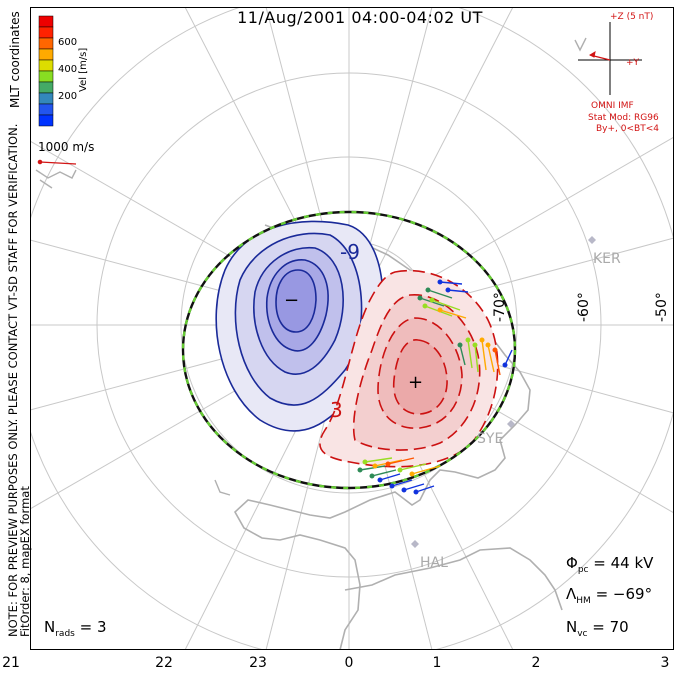 This screenshot has height=674, width=680. I want to click on stat-n-rads: Nrads = 3, so click(75, 628).